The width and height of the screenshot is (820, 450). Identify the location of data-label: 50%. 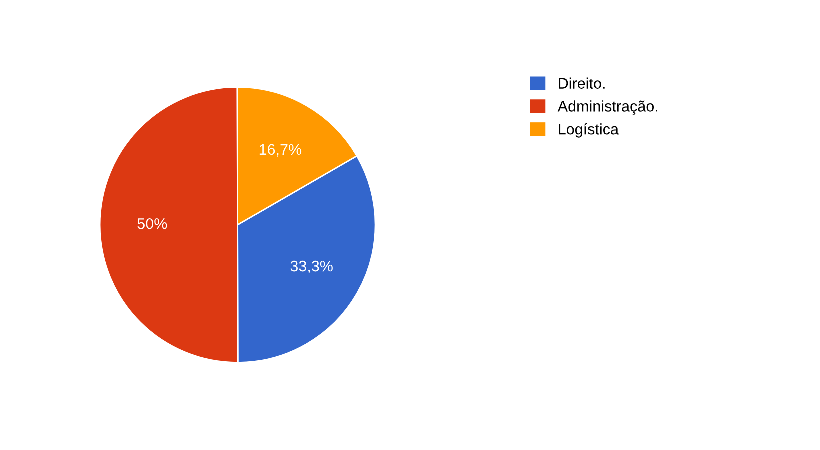
(153, 224).